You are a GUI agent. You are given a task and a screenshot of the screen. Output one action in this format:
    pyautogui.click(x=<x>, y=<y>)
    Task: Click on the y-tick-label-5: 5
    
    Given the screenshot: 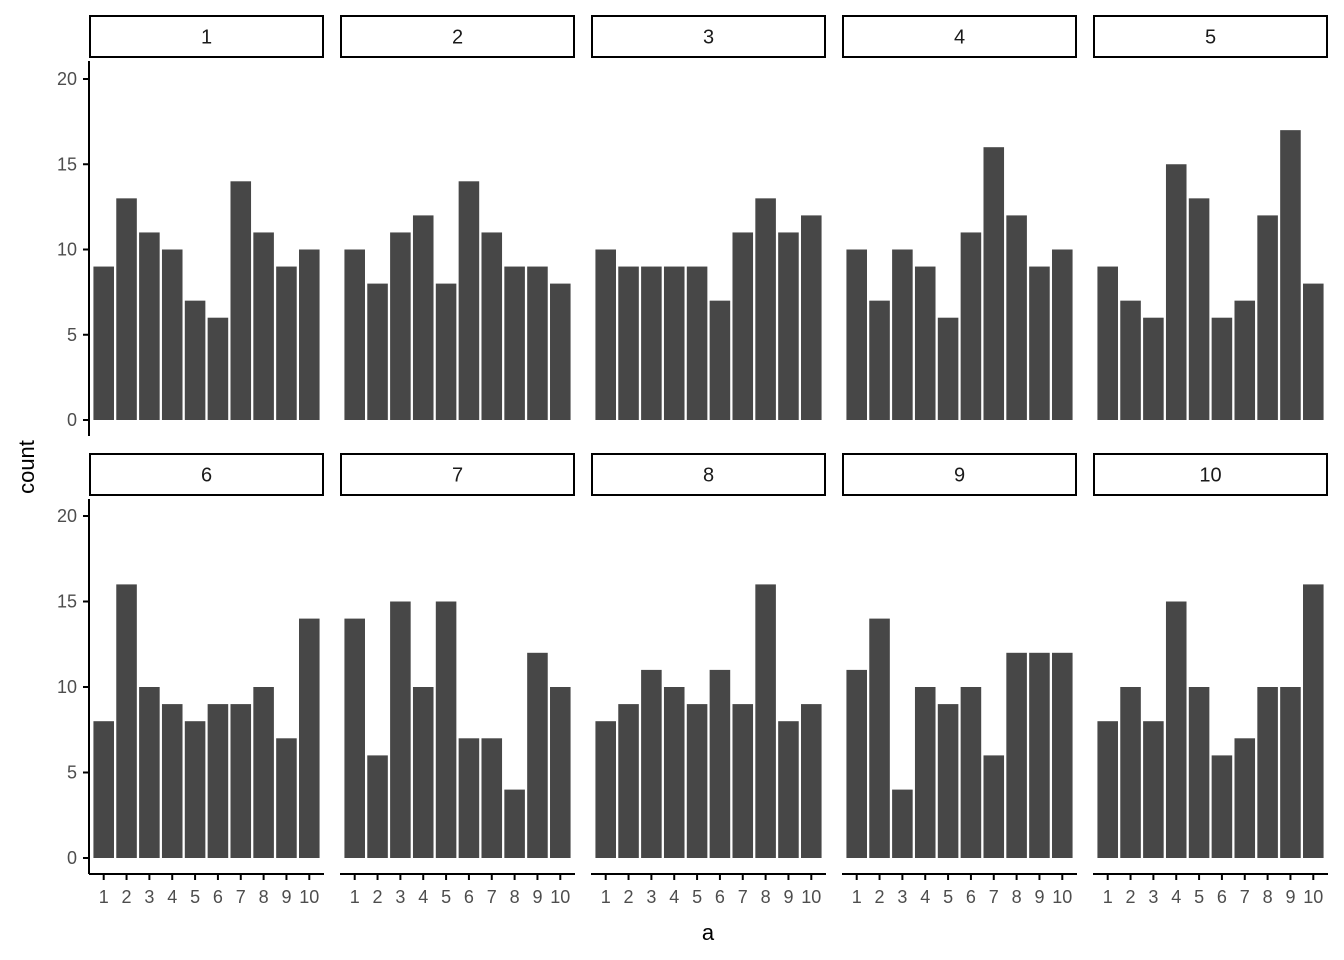 What is the action you would take?
    pyautogui.click(x=72, y=773)
    